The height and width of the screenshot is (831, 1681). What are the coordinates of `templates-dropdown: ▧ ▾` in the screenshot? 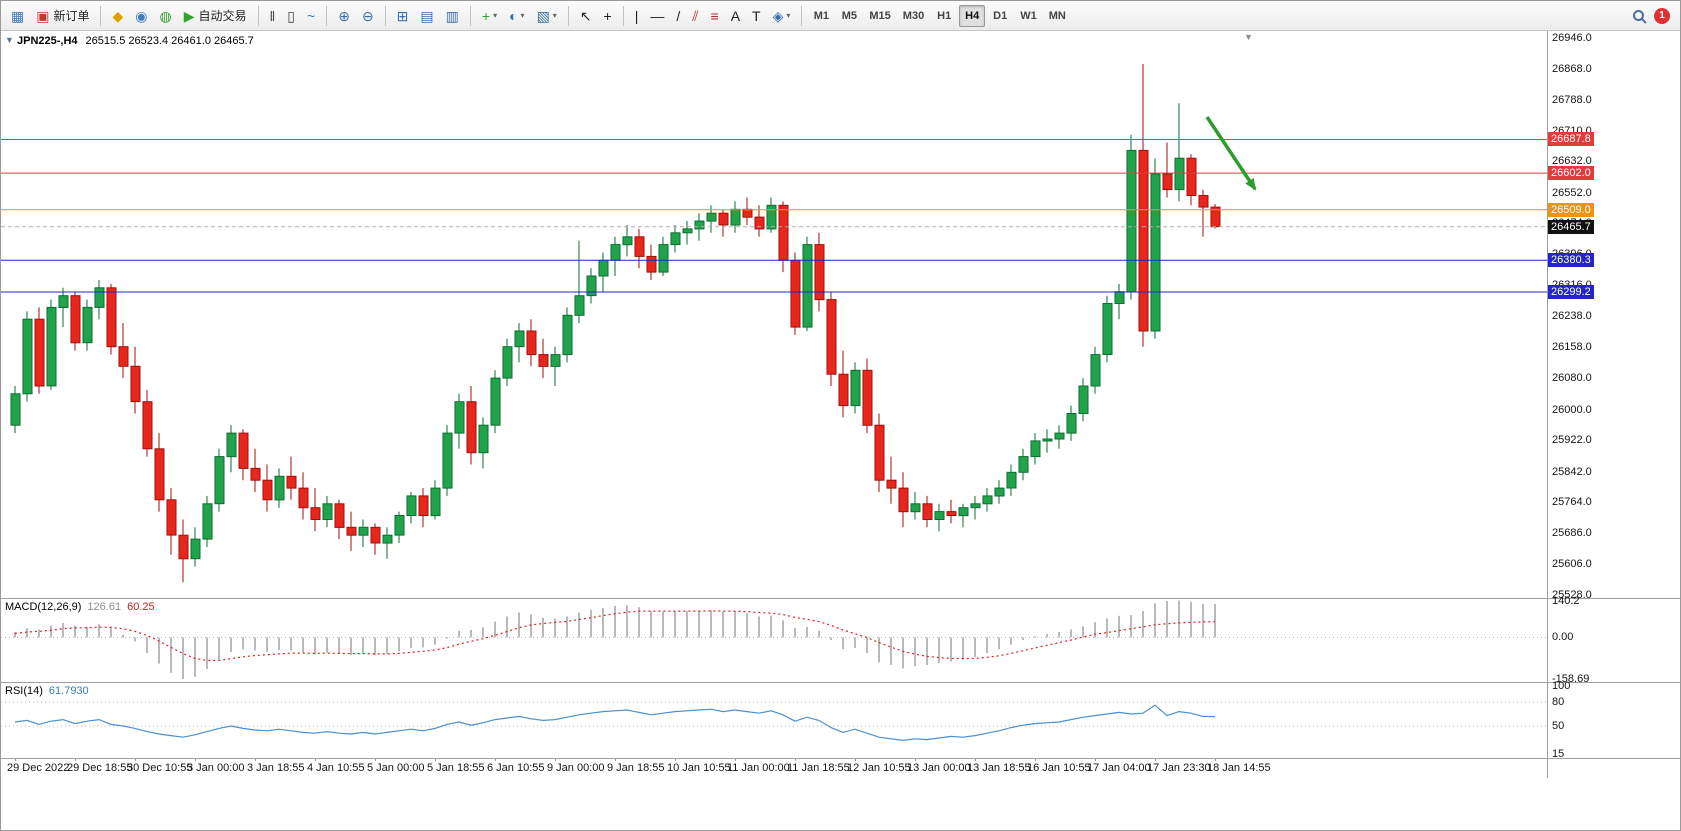 It's located at (547, 16).